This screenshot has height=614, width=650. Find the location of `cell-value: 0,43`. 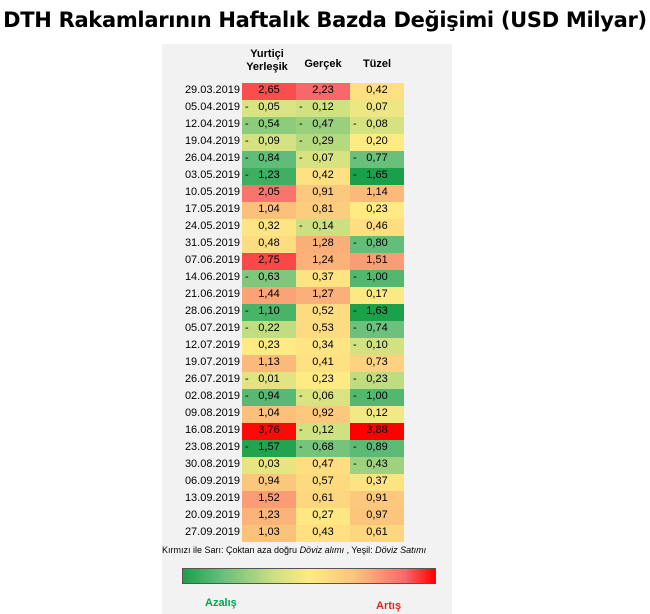

cell-value: 0,43 is located at coordinates (377, 464).